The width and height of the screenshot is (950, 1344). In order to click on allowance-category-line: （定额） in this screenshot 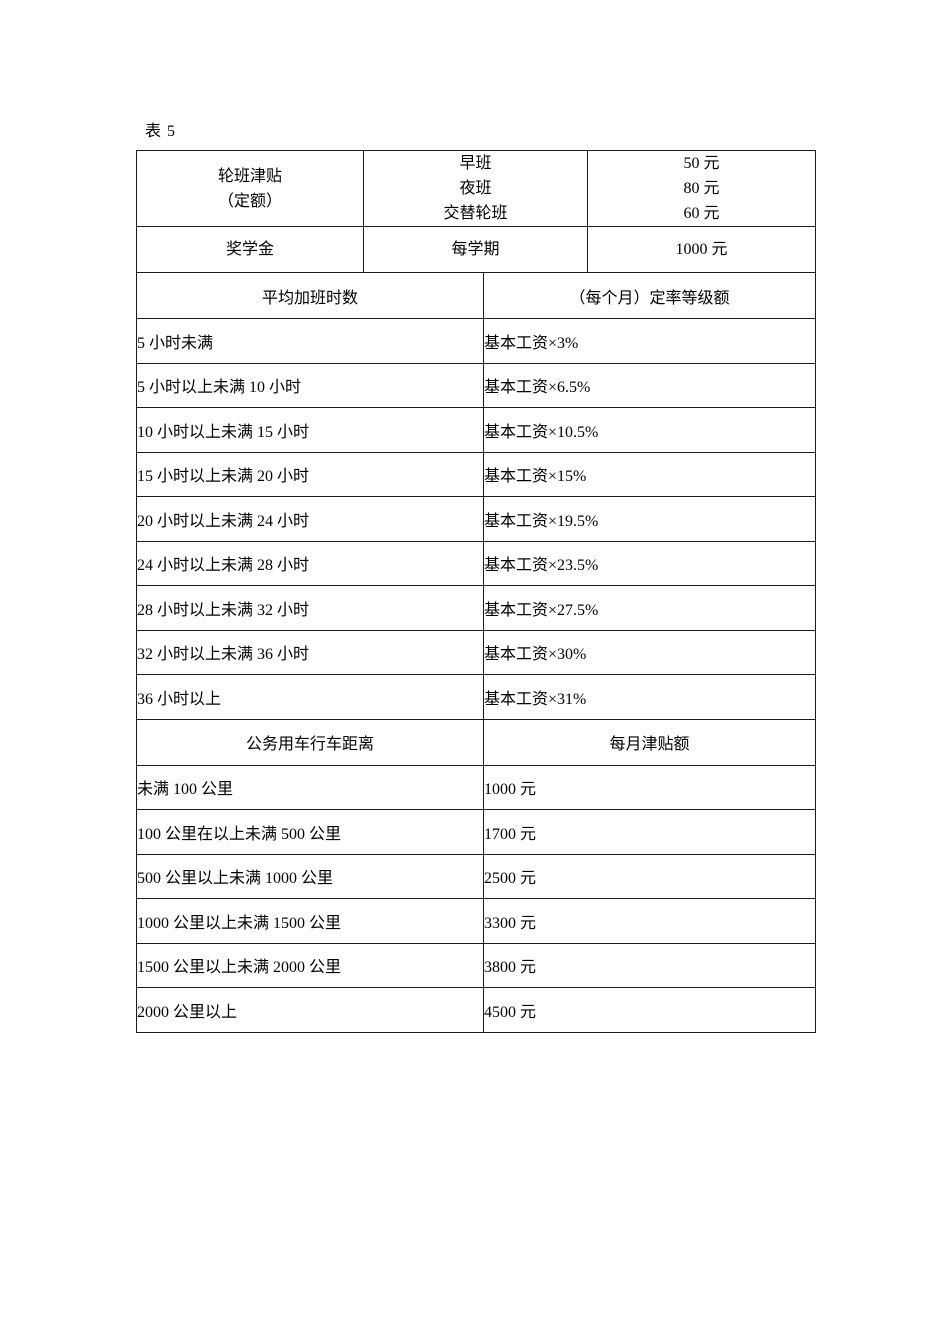, I will do `click(249, 201)`.